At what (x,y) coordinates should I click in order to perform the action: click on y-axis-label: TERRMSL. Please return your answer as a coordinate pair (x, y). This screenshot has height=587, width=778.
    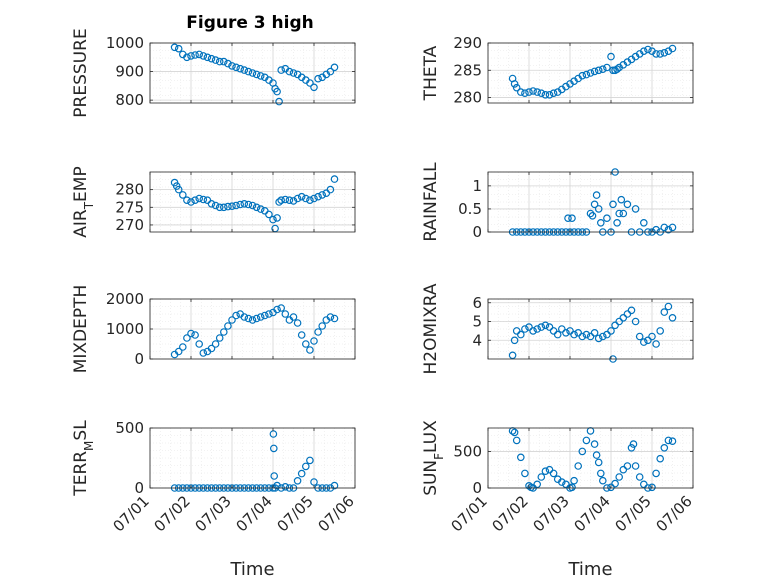
    Looking at the image, I should click on (83, 458).